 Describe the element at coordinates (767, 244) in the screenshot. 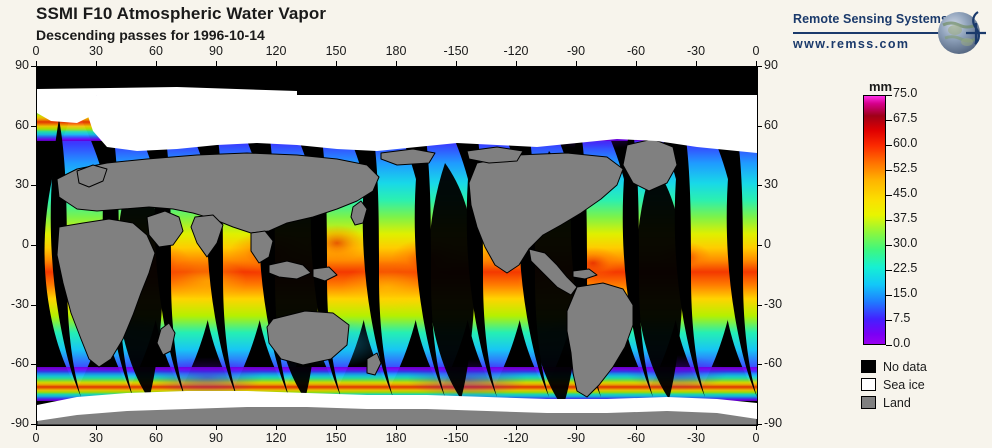

I see `y-tick-label-right: 0` at that location.